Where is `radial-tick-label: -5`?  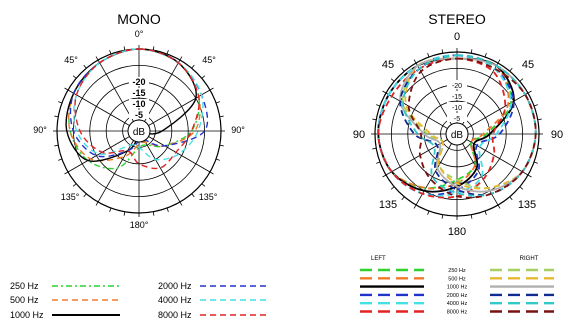
radial-tick-label: -5 is located at coordinates (457, 119).